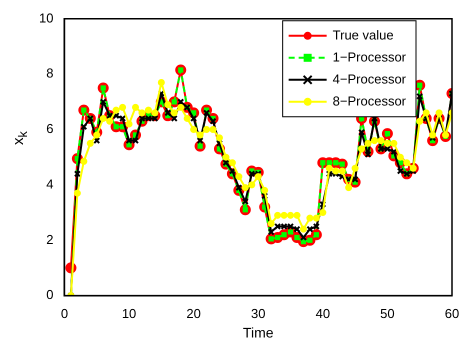  Describe the element at coordinates (363, 34) in the screenshot. I see `legend-label: True value` at that location.